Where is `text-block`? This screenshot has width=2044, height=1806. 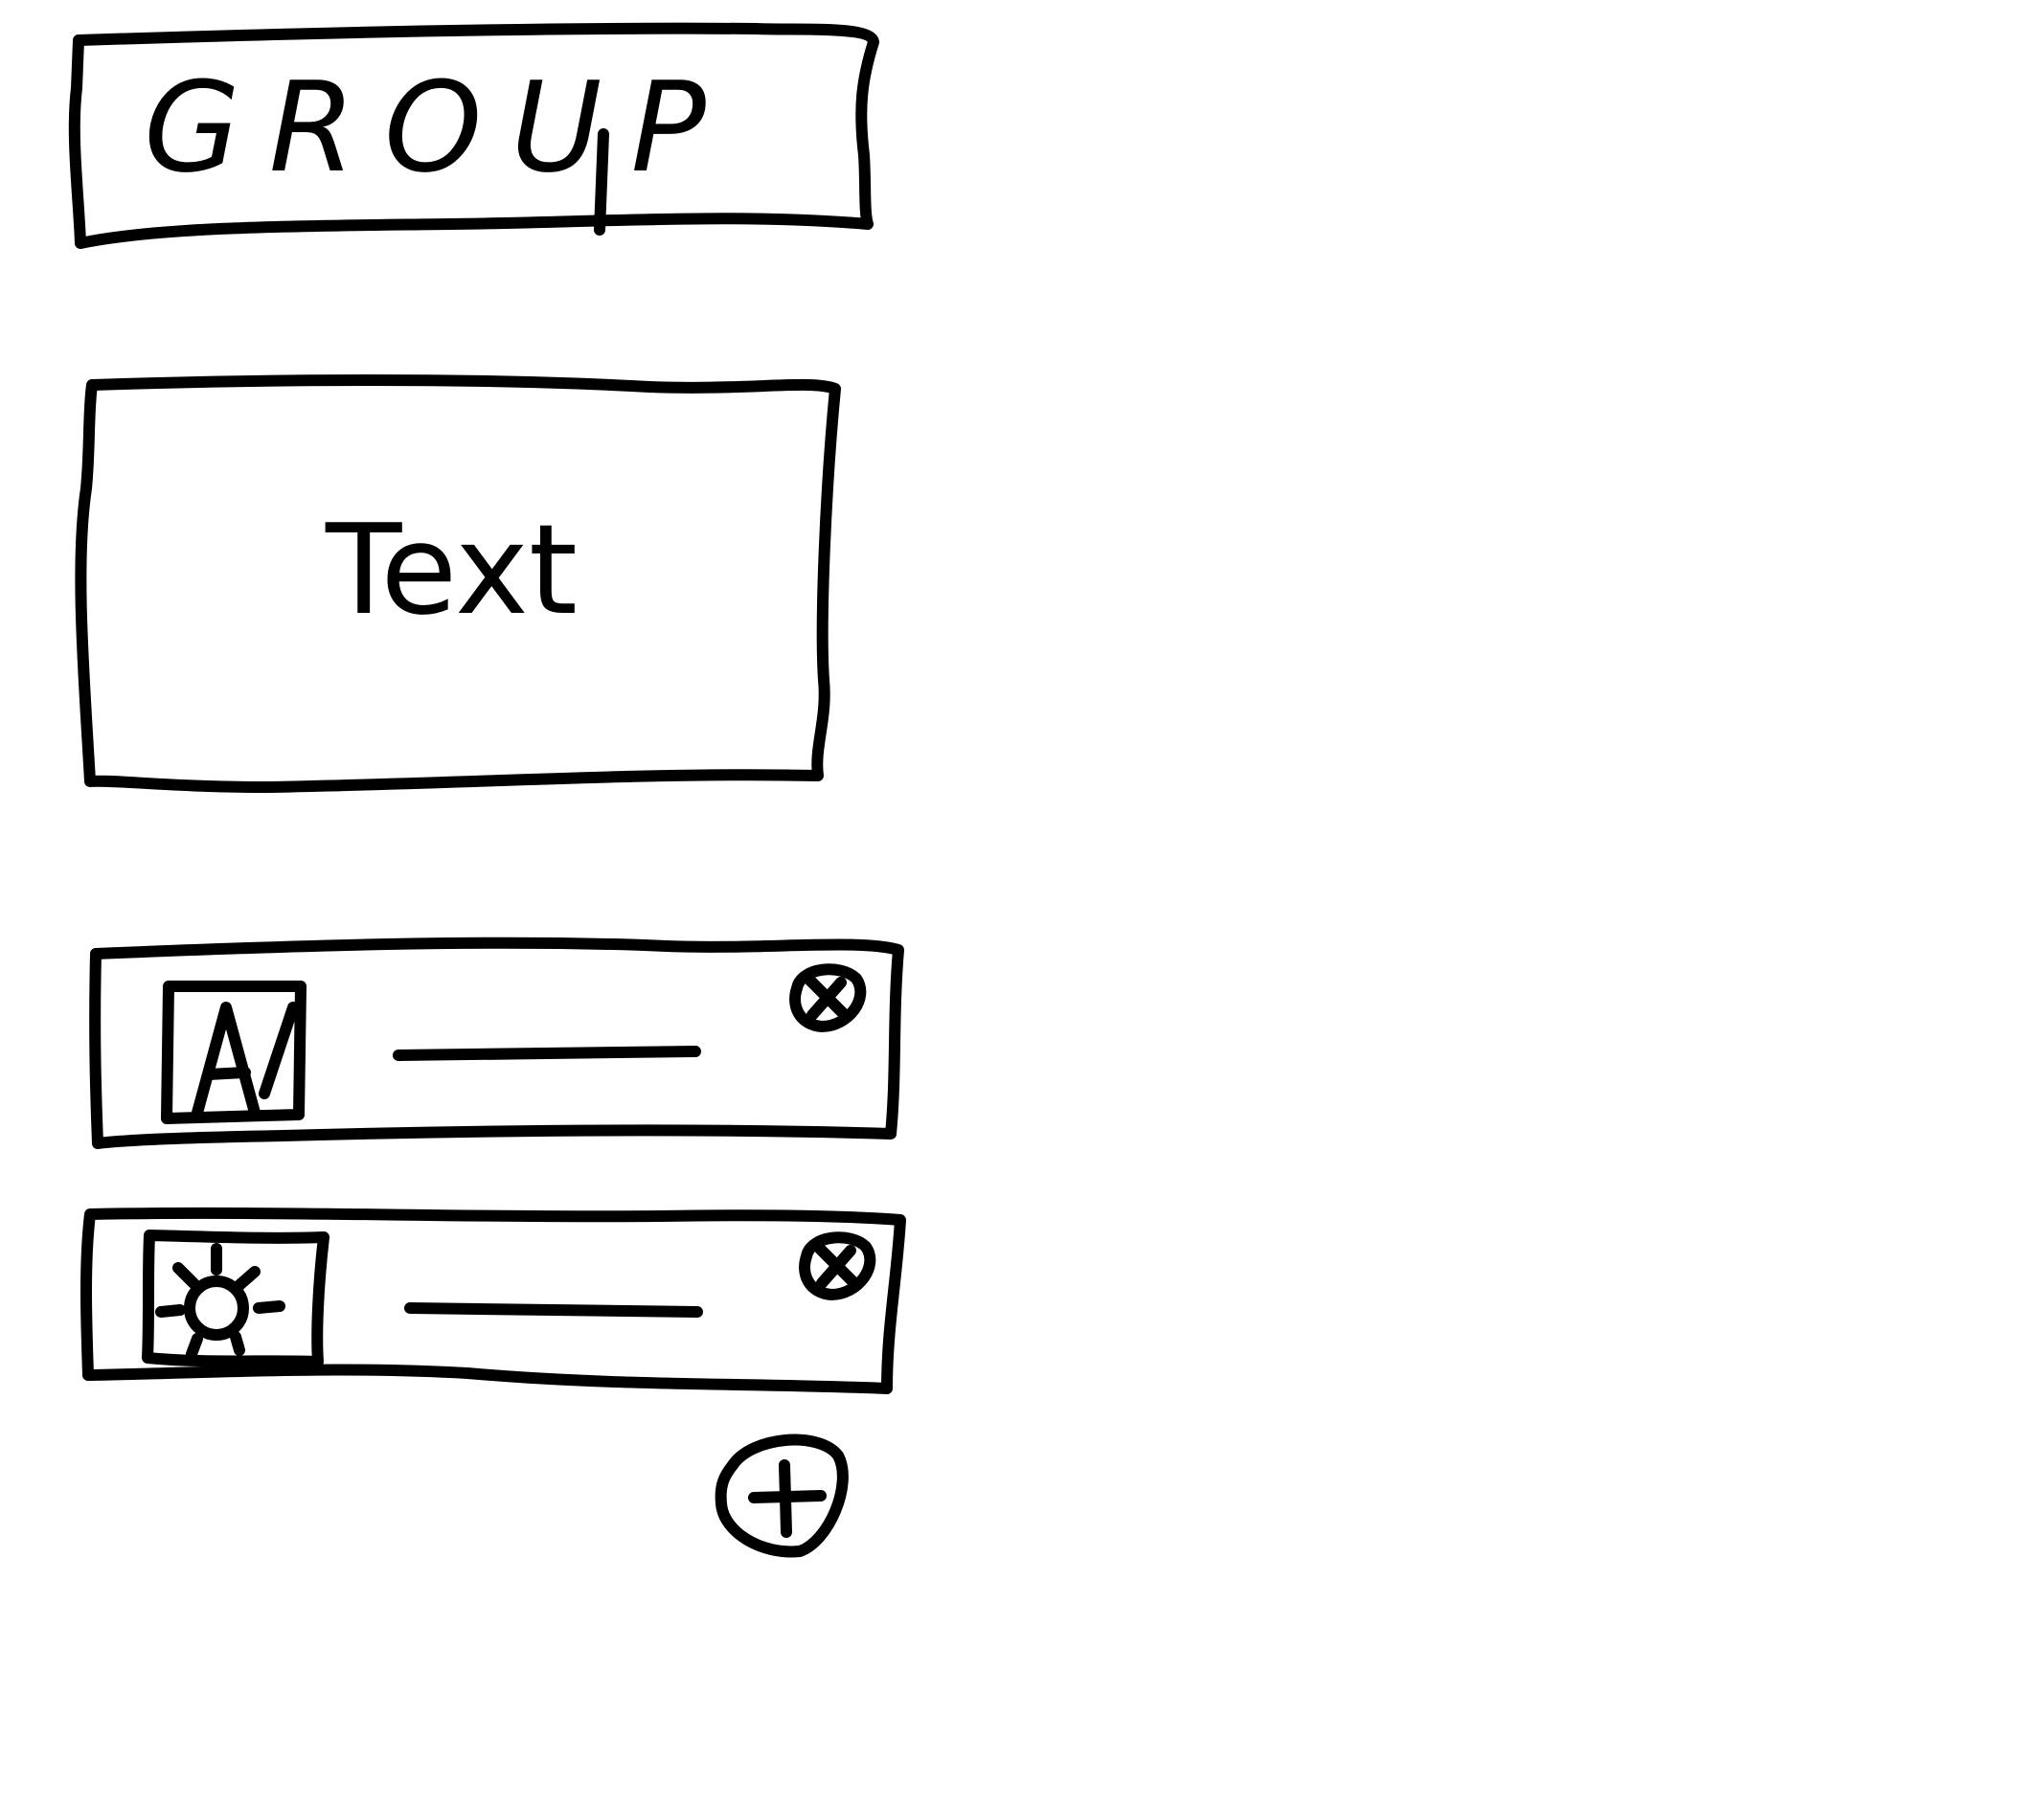 text-block is located at coordinates (458, 584).